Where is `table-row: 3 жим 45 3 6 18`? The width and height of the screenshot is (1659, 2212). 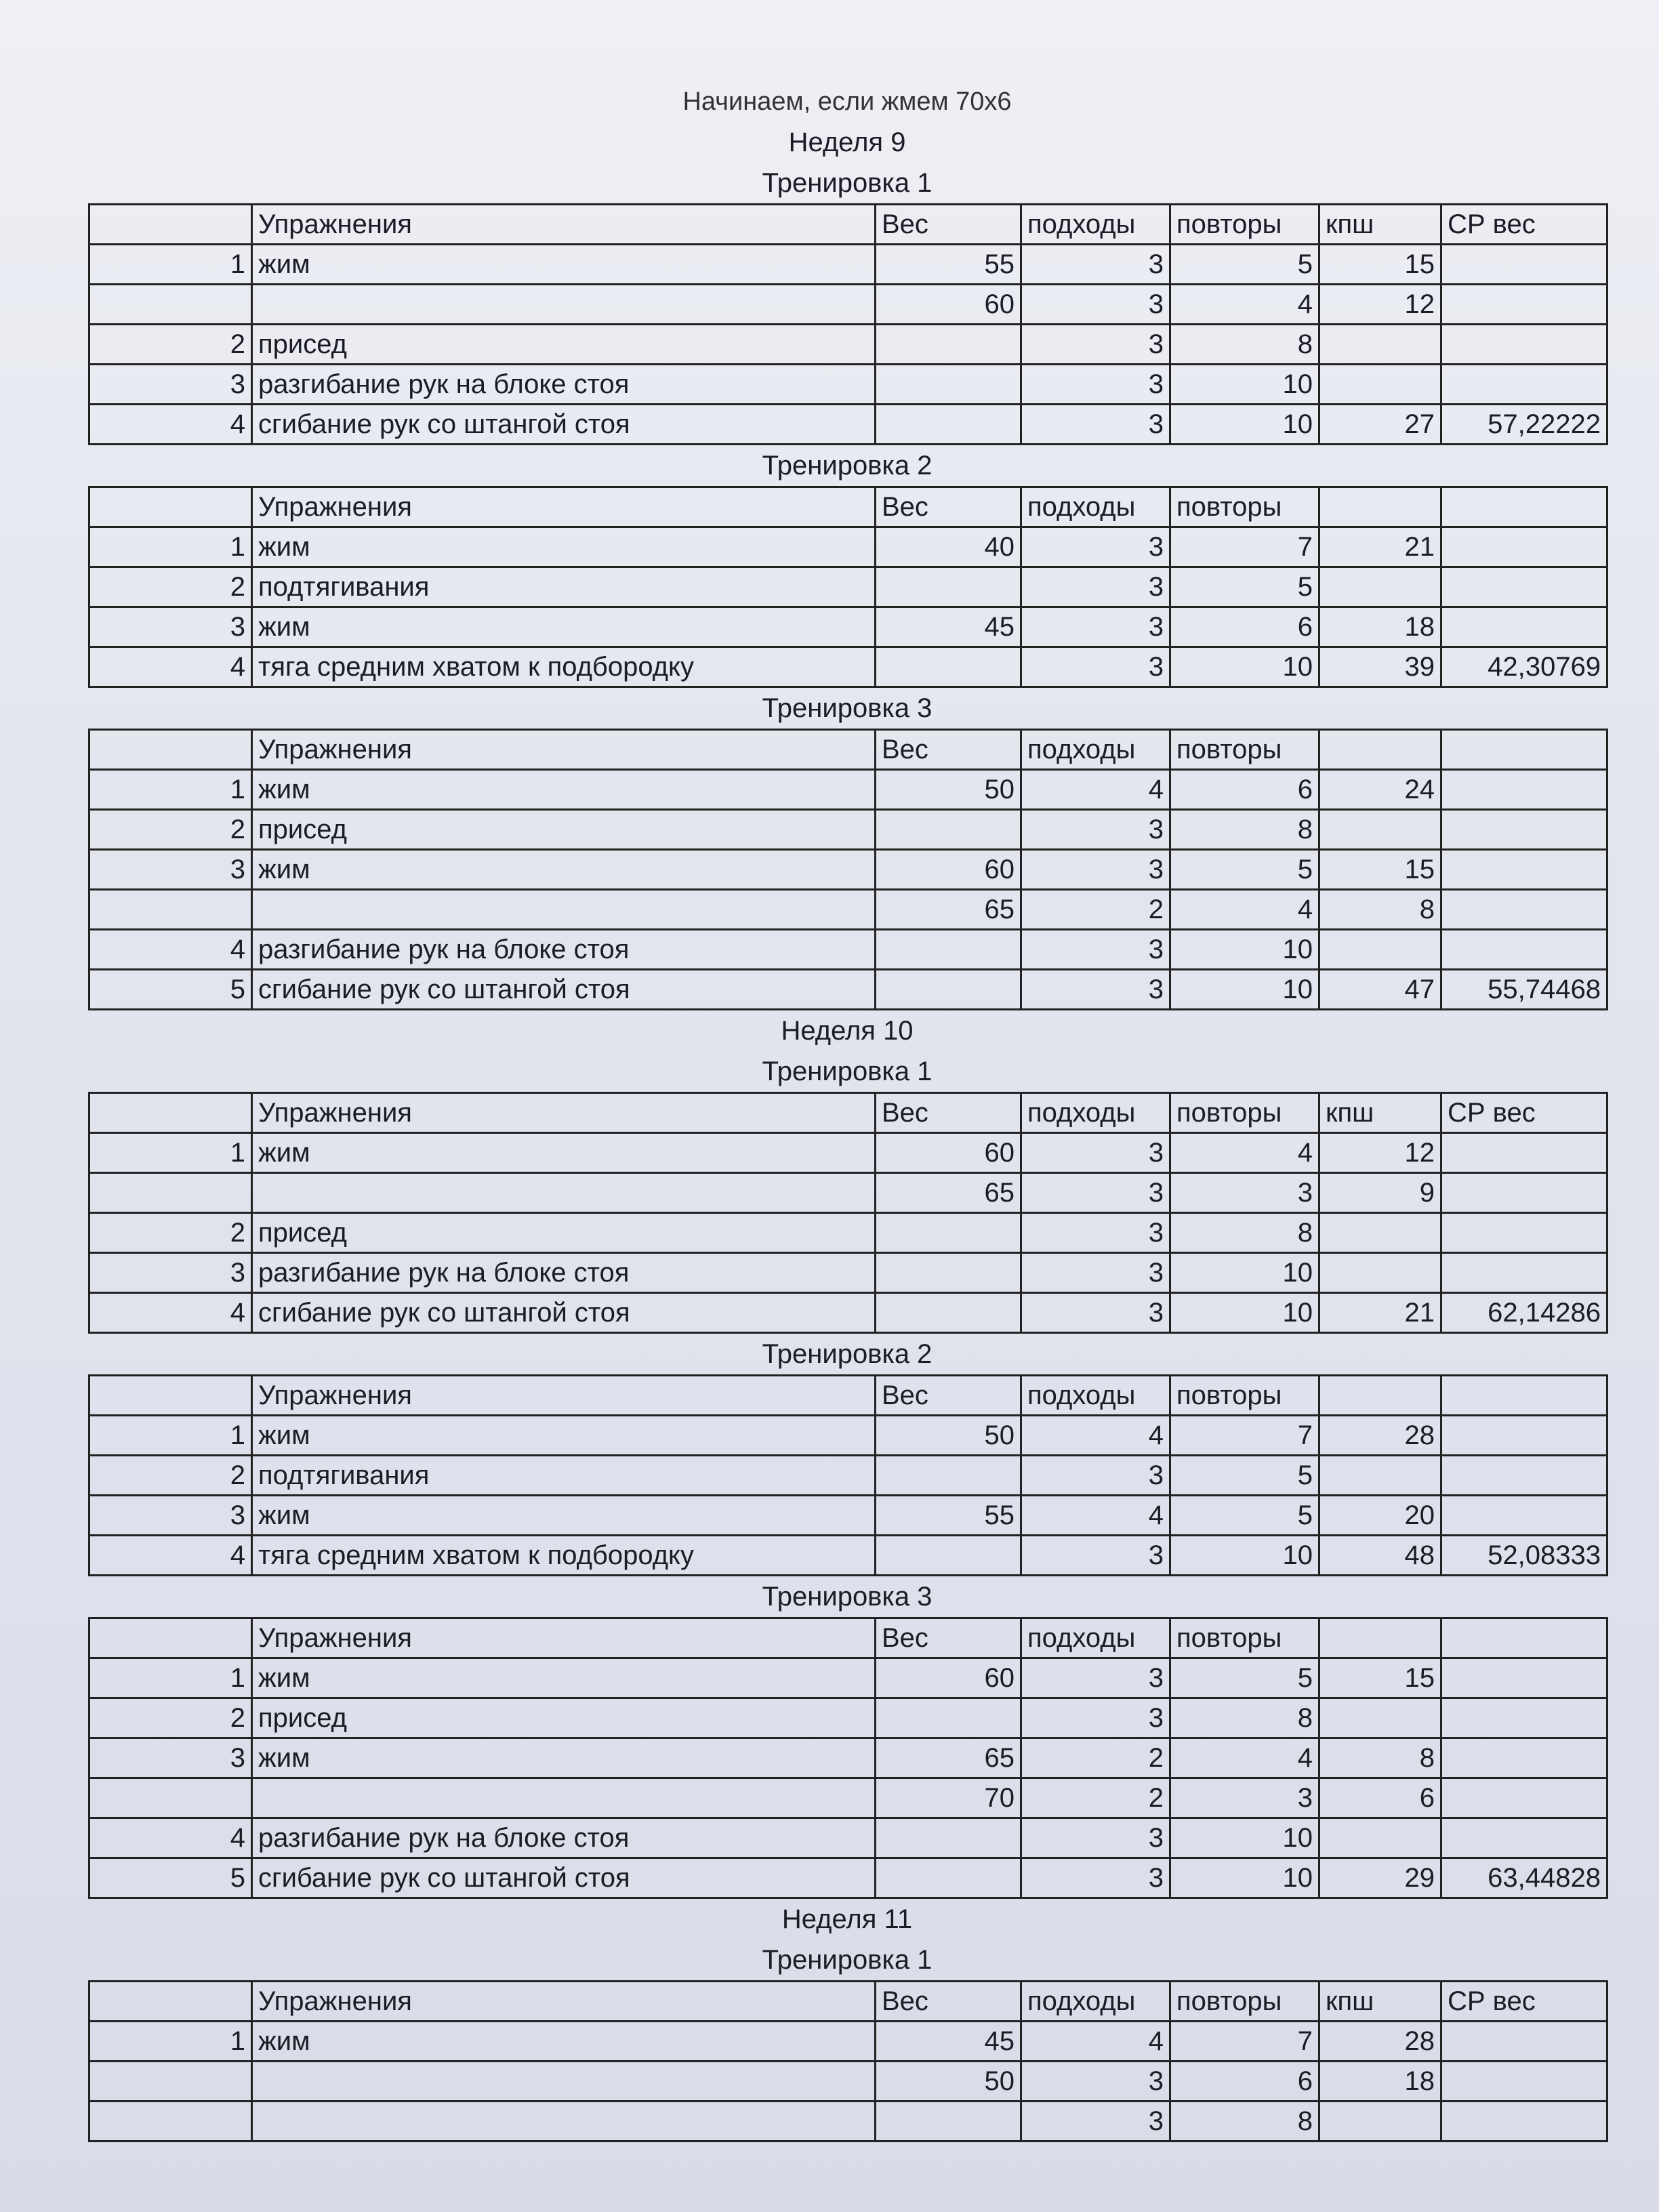
table-row: 3 жим 45 3 6 18 is located at coordinates (848, 627).